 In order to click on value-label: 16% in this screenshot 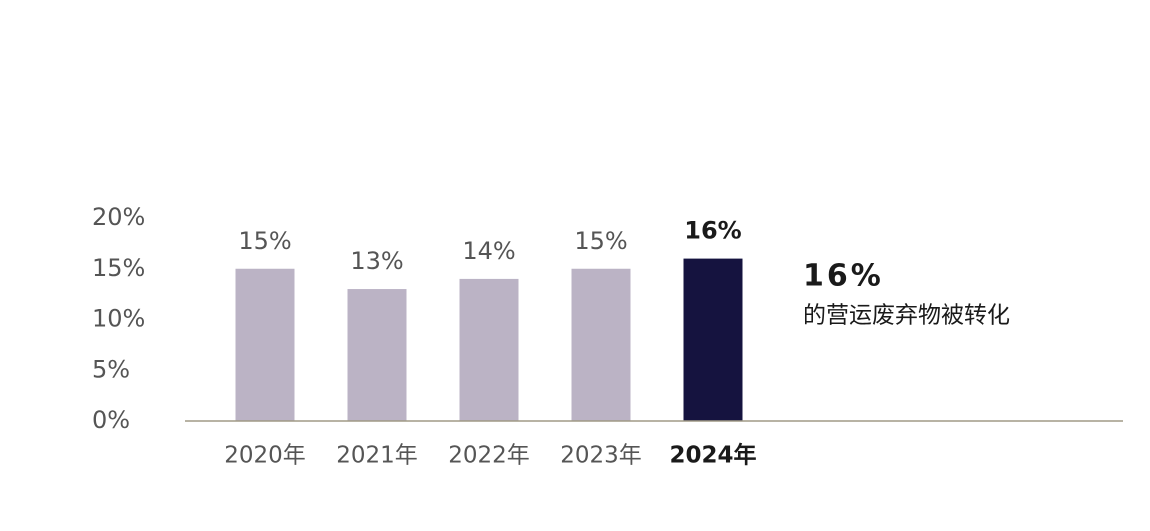, I will do `click(712, 231)`.